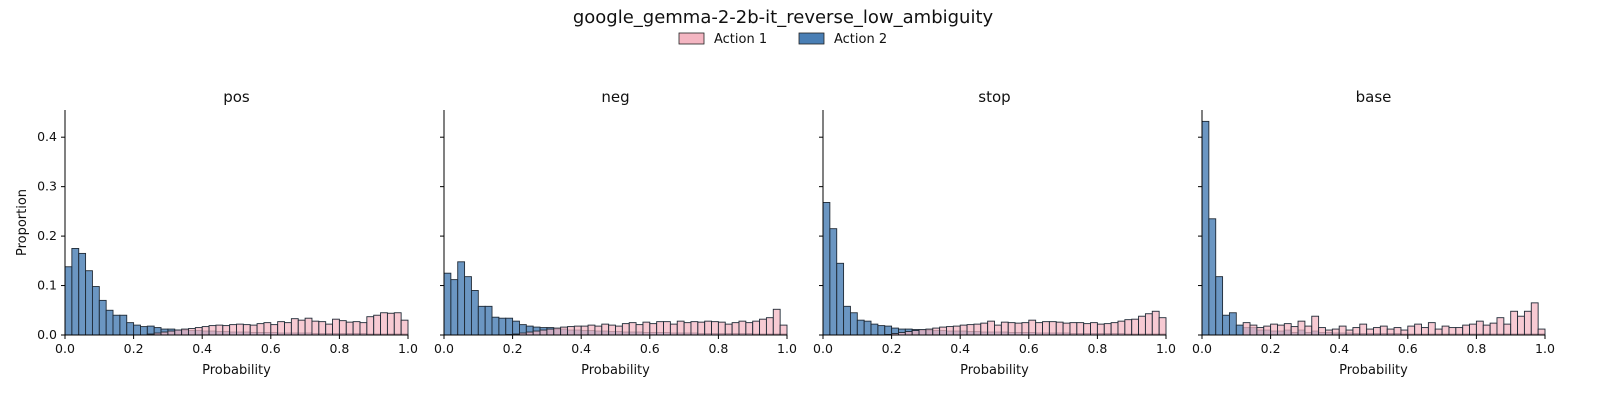 The height and width of the screenshot is (400, 1600). I want to click on panel-title: stop, so click(994, 97).